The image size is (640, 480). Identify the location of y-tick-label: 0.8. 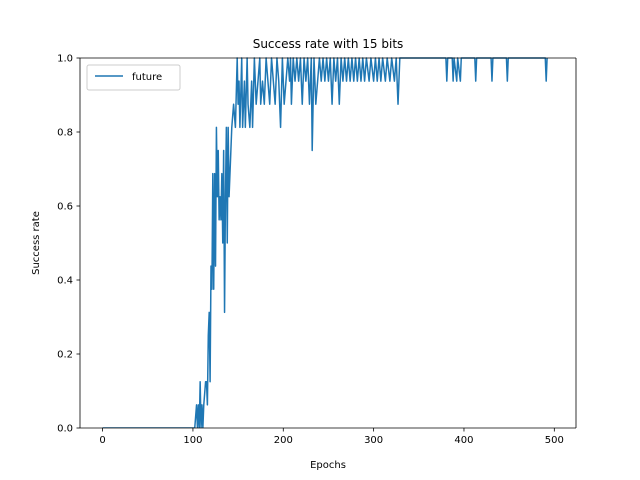
(65, 133).